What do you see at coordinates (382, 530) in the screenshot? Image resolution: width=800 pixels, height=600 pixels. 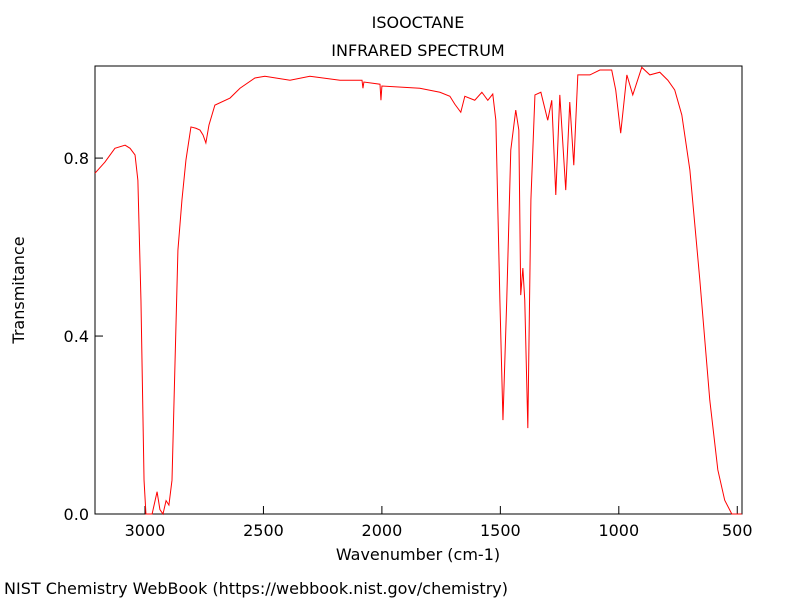 I see `x-tick-label: 2000` at bounding box center [382, 530].